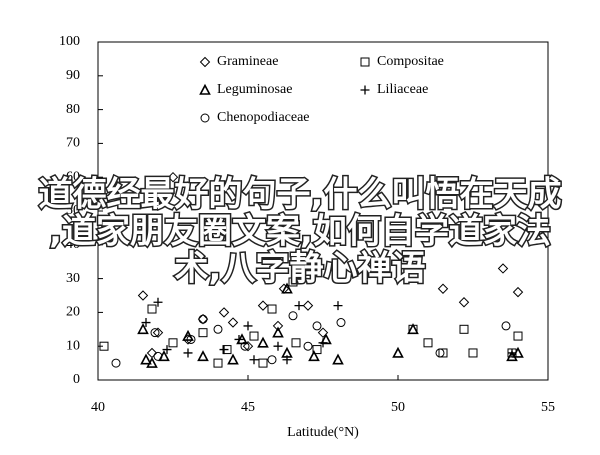 Image resolution: width=600 pixels, height=455 pixels. What do you see at coordinates (410, 61) in the screenshot?
I see `legend-label: Compositae` at bounding box center [410, 61].